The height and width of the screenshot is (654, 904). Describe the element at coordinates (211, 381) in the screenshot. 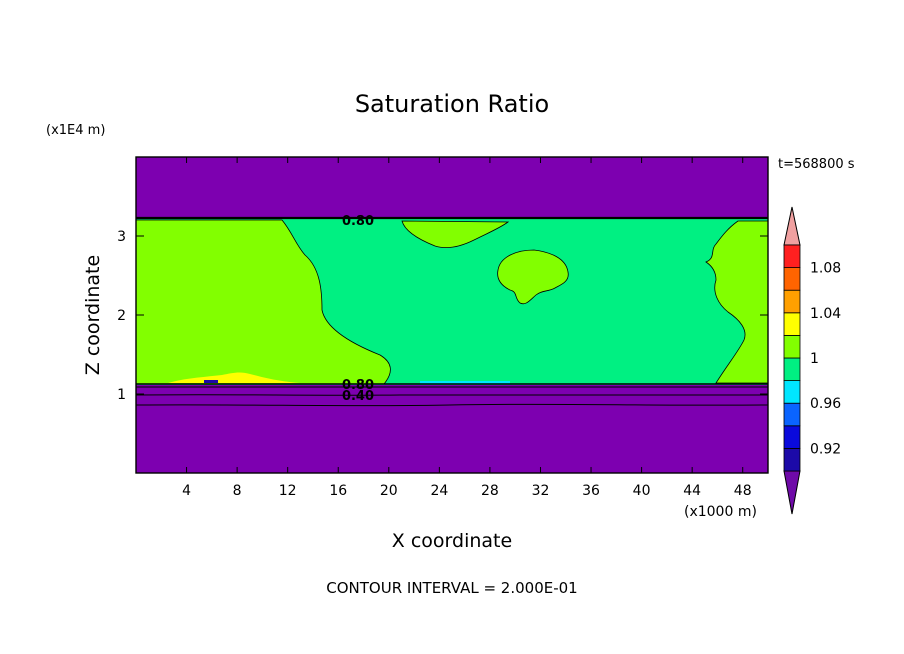

I see `dark-patch` at that location.